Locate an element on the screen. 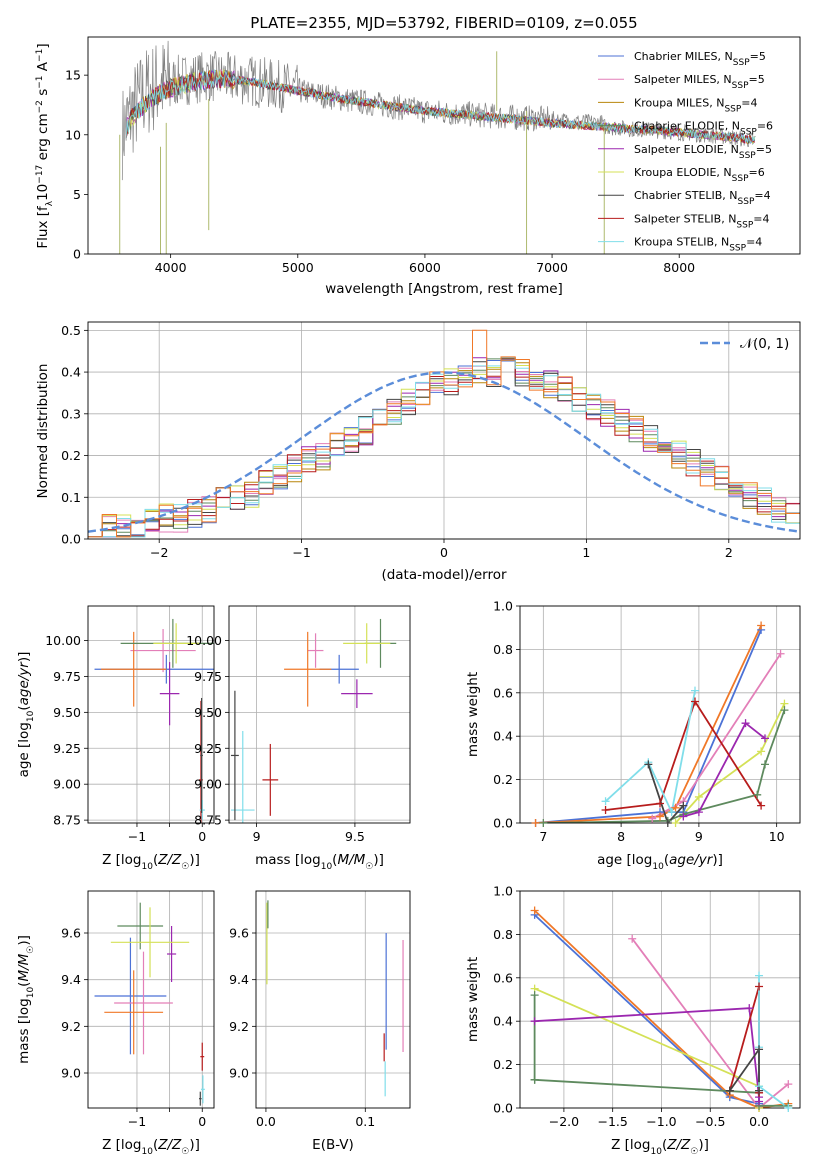  label-part: =5 is located at coordinates (757, 79).